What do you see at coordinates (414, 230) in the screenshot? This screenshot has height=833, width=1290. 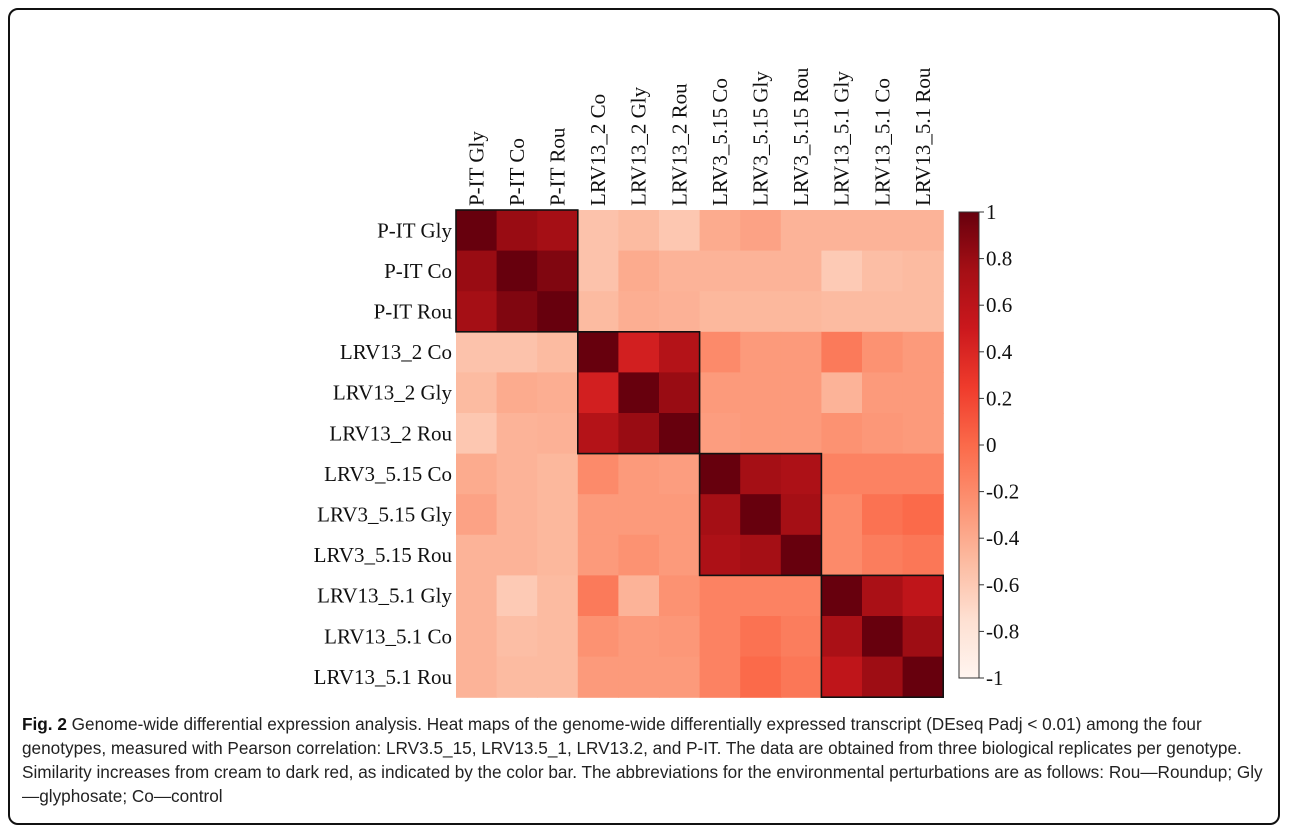 I see `row-label: P-IT Gly` at bounding box center [414, 230].